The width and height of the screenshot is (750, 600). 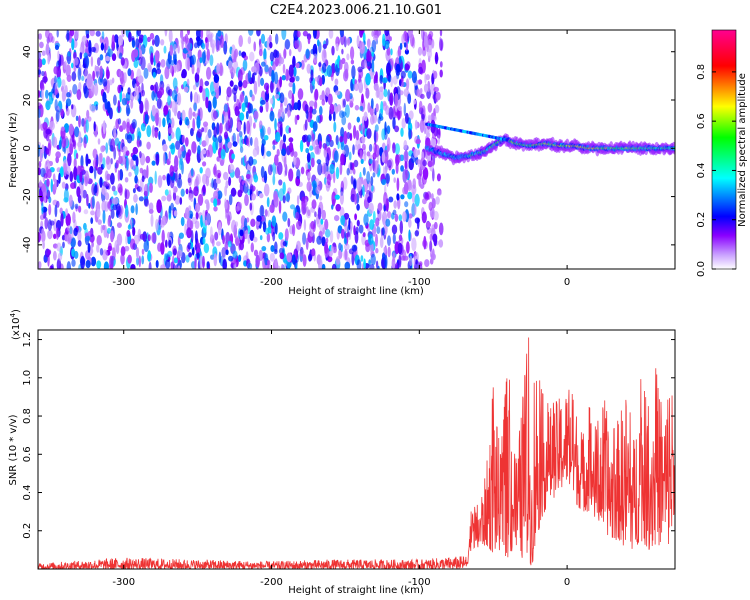 I want to click on colorbar-tick-label: 0.6, so click(x=701, y=121).